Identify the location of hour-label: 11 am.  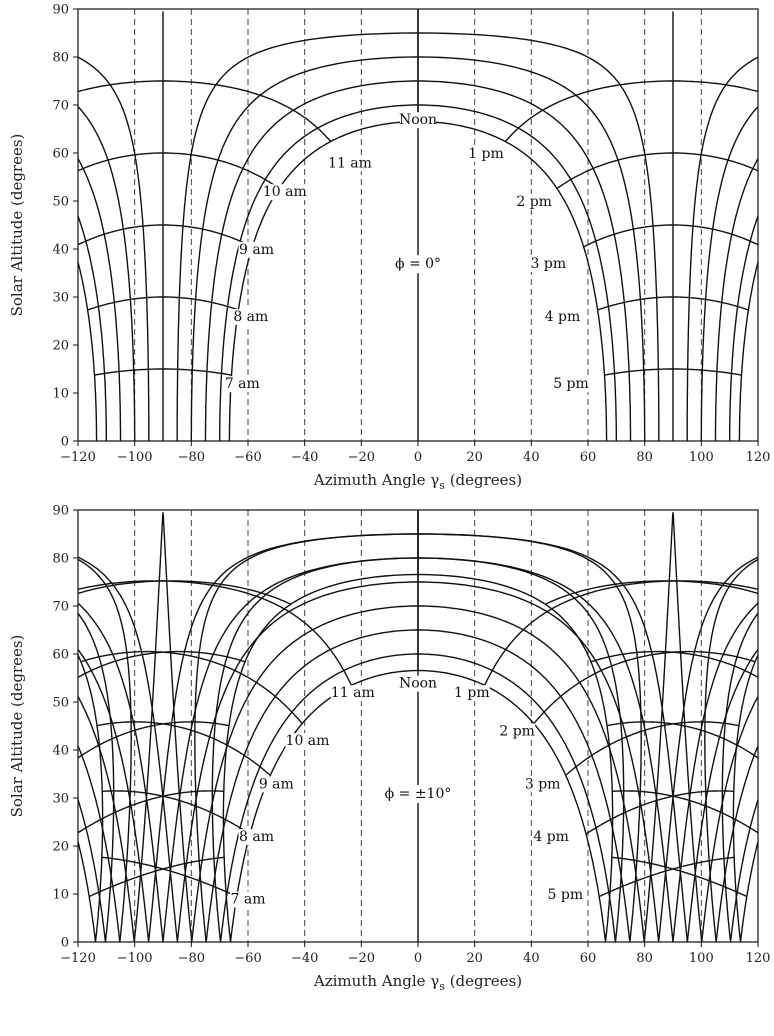
(353, 693).